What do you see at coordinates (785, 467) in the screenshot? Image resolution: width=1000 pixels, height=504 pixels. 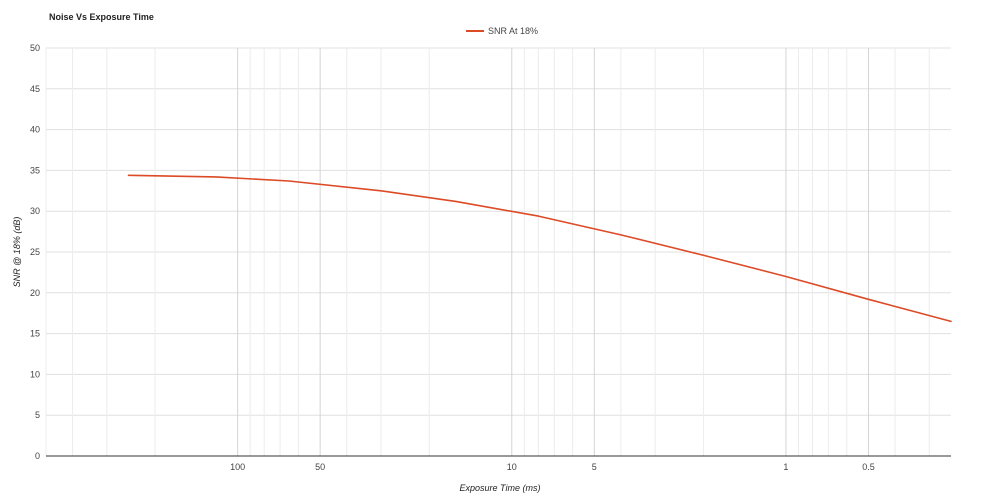 I see `x-tick-label: 1` at bounding box center [785, 467].